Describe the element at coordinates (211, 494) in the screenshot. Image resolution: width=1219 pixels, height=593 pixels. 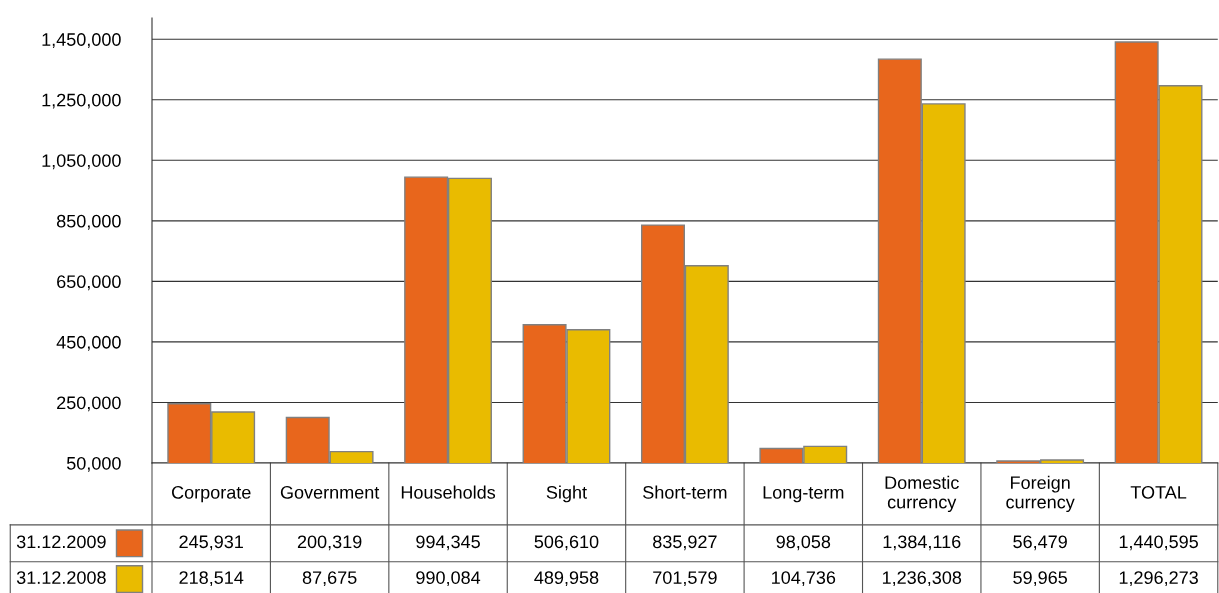
I see `x-tick-label: Corporate` at that location.